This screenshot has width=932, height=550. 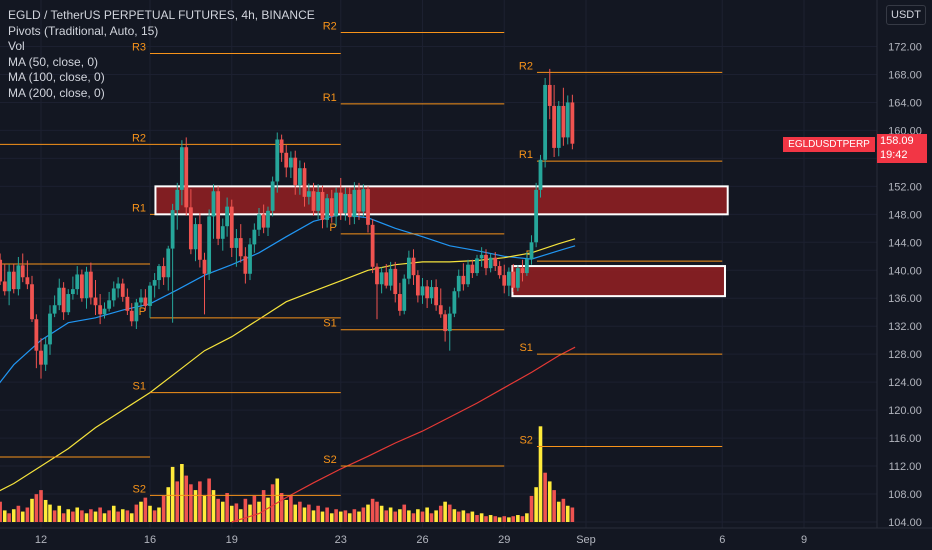 I want to click on time-axis-bg, so click(x=466, y=539).